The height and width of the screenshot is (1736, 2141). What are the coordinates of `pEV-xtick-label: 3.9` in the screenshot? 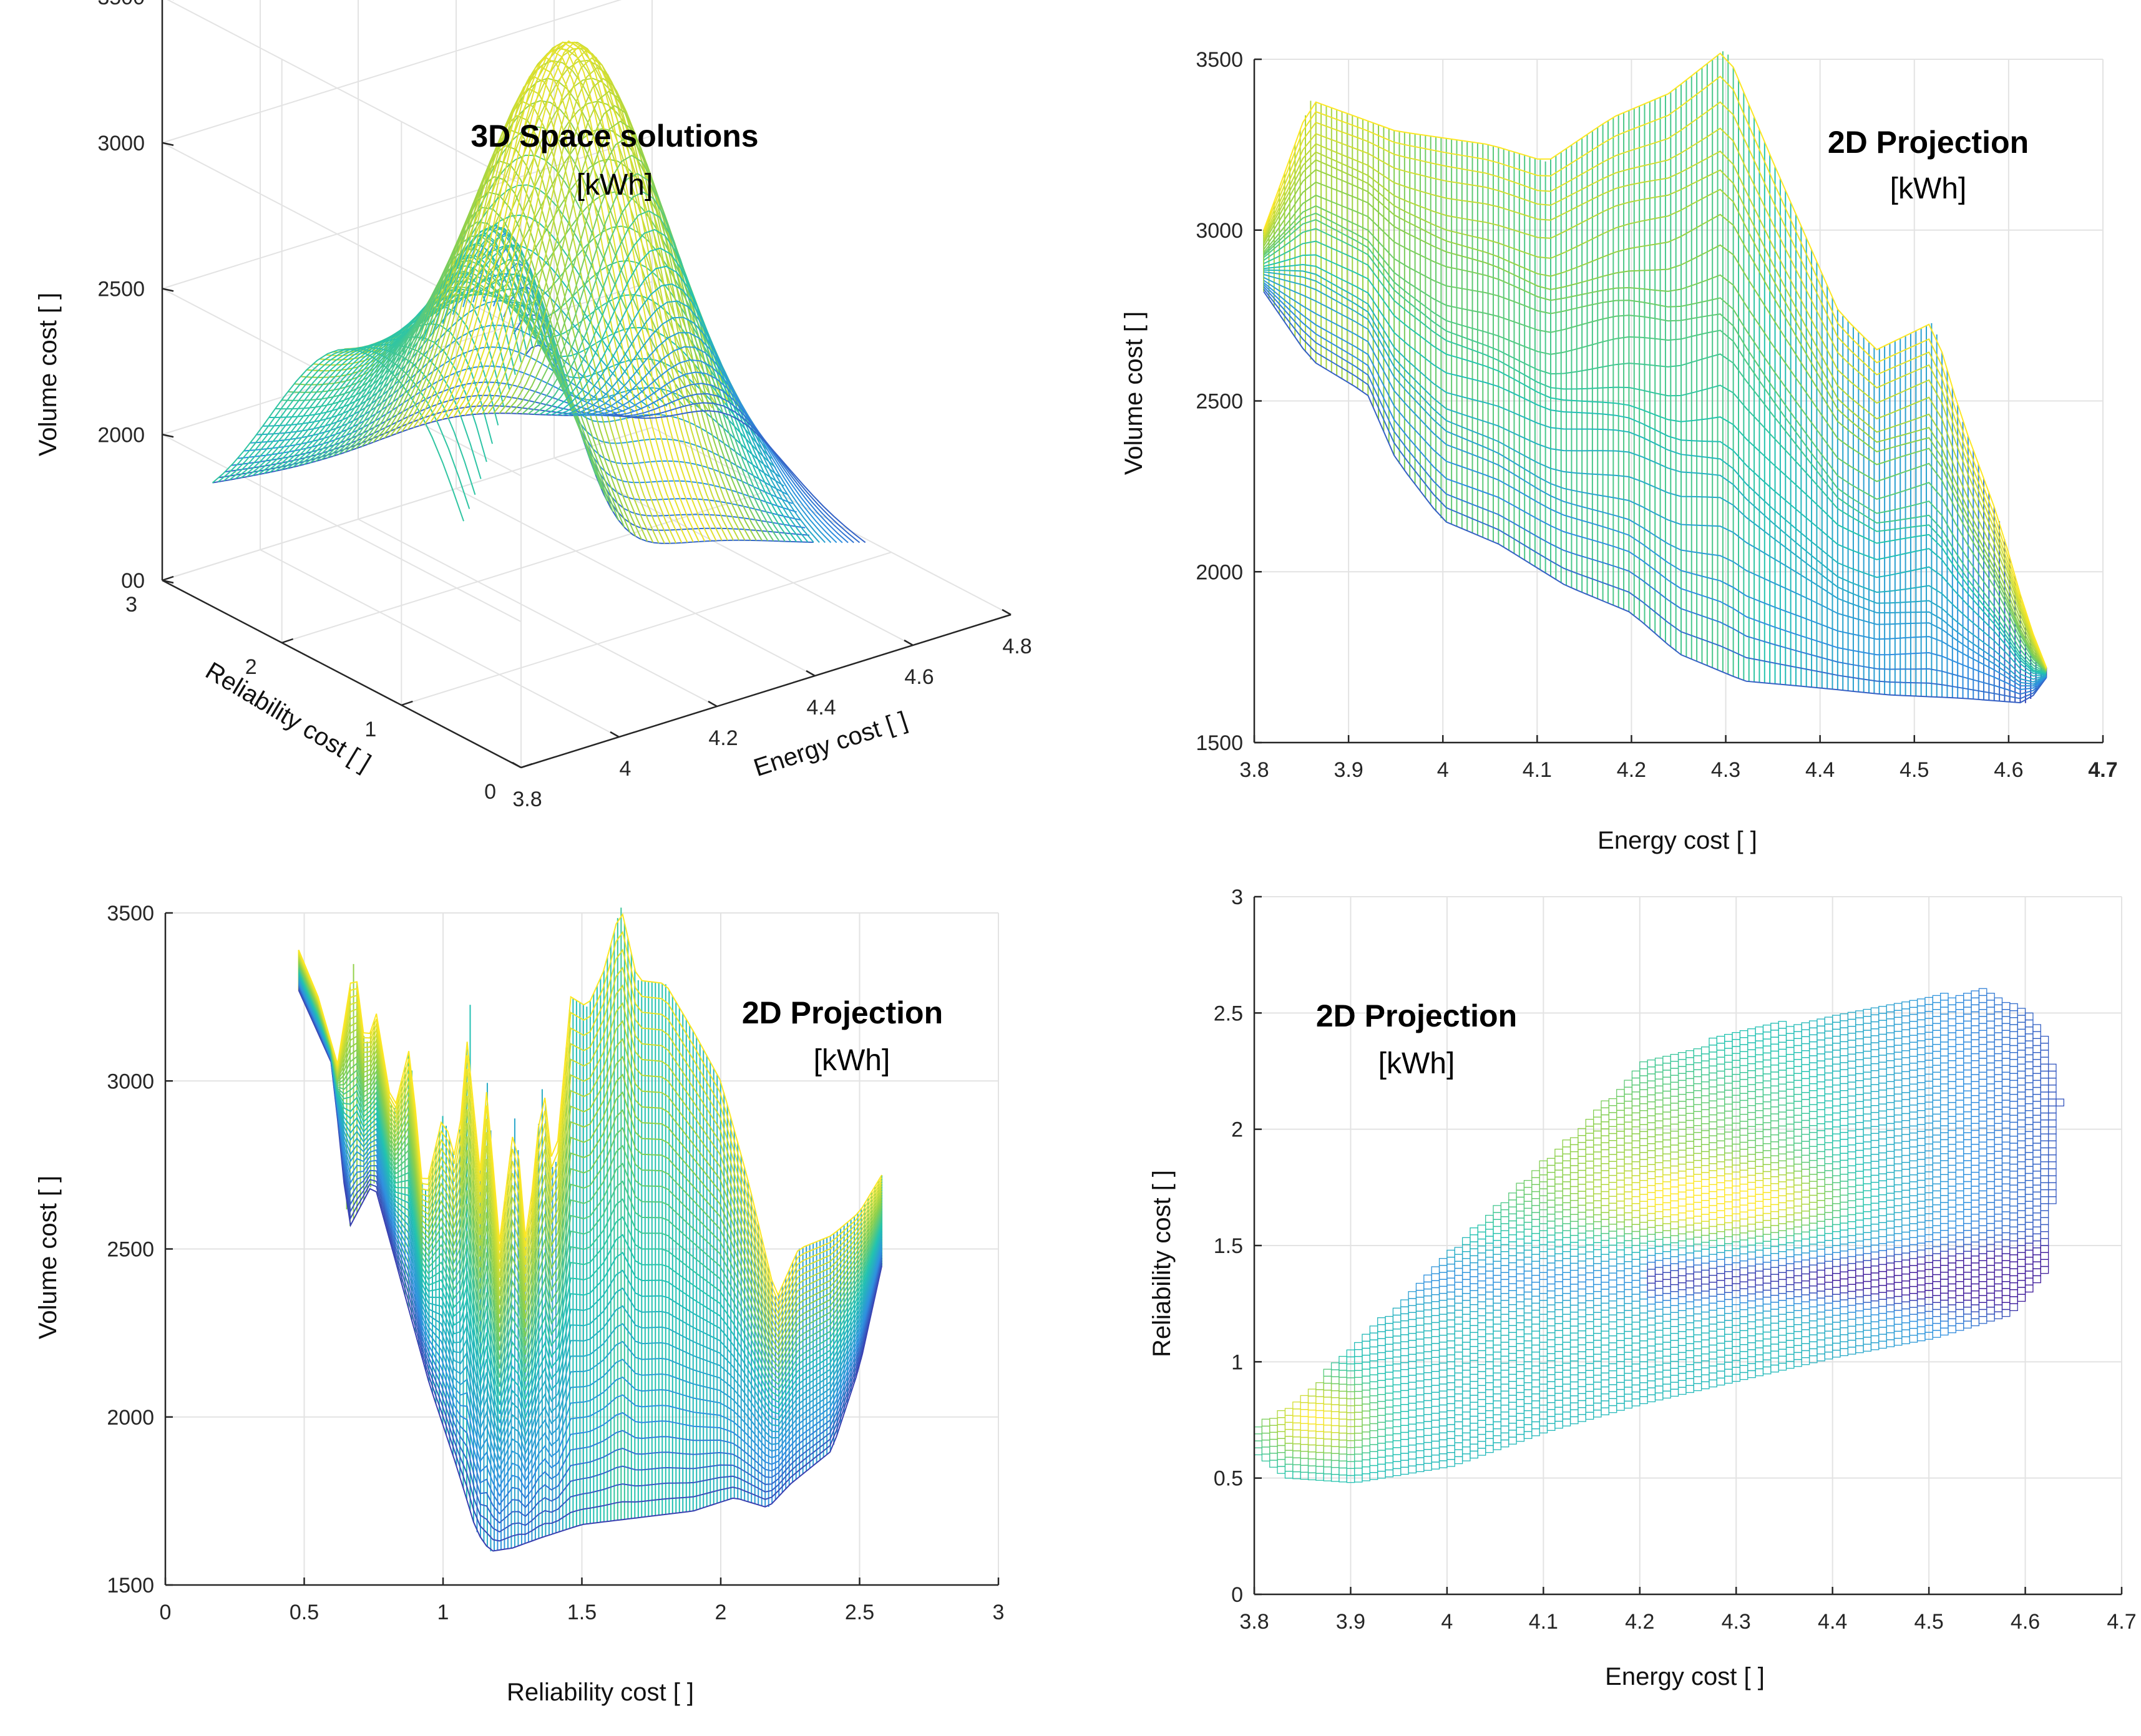 It's located at (1348, 770).